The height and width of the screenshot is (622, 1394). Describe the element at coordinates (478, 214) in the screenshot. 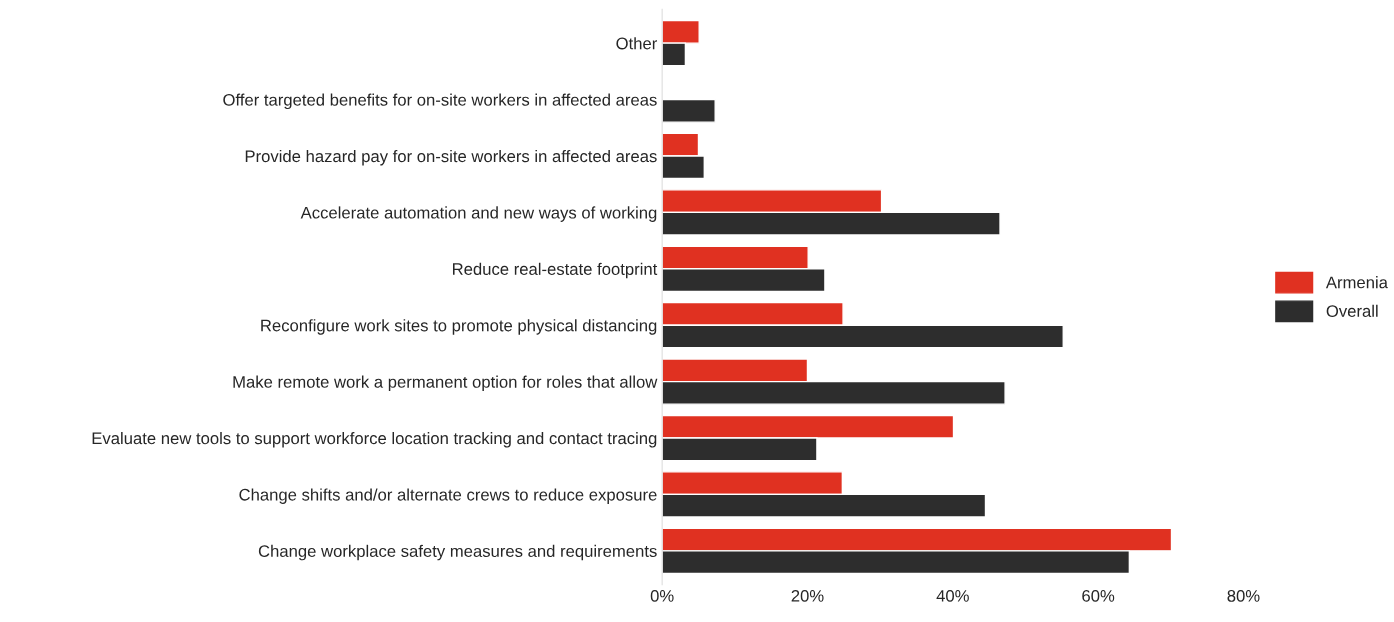

I see `y-tick-label: Accelerate automation and new ways of working` at that location.